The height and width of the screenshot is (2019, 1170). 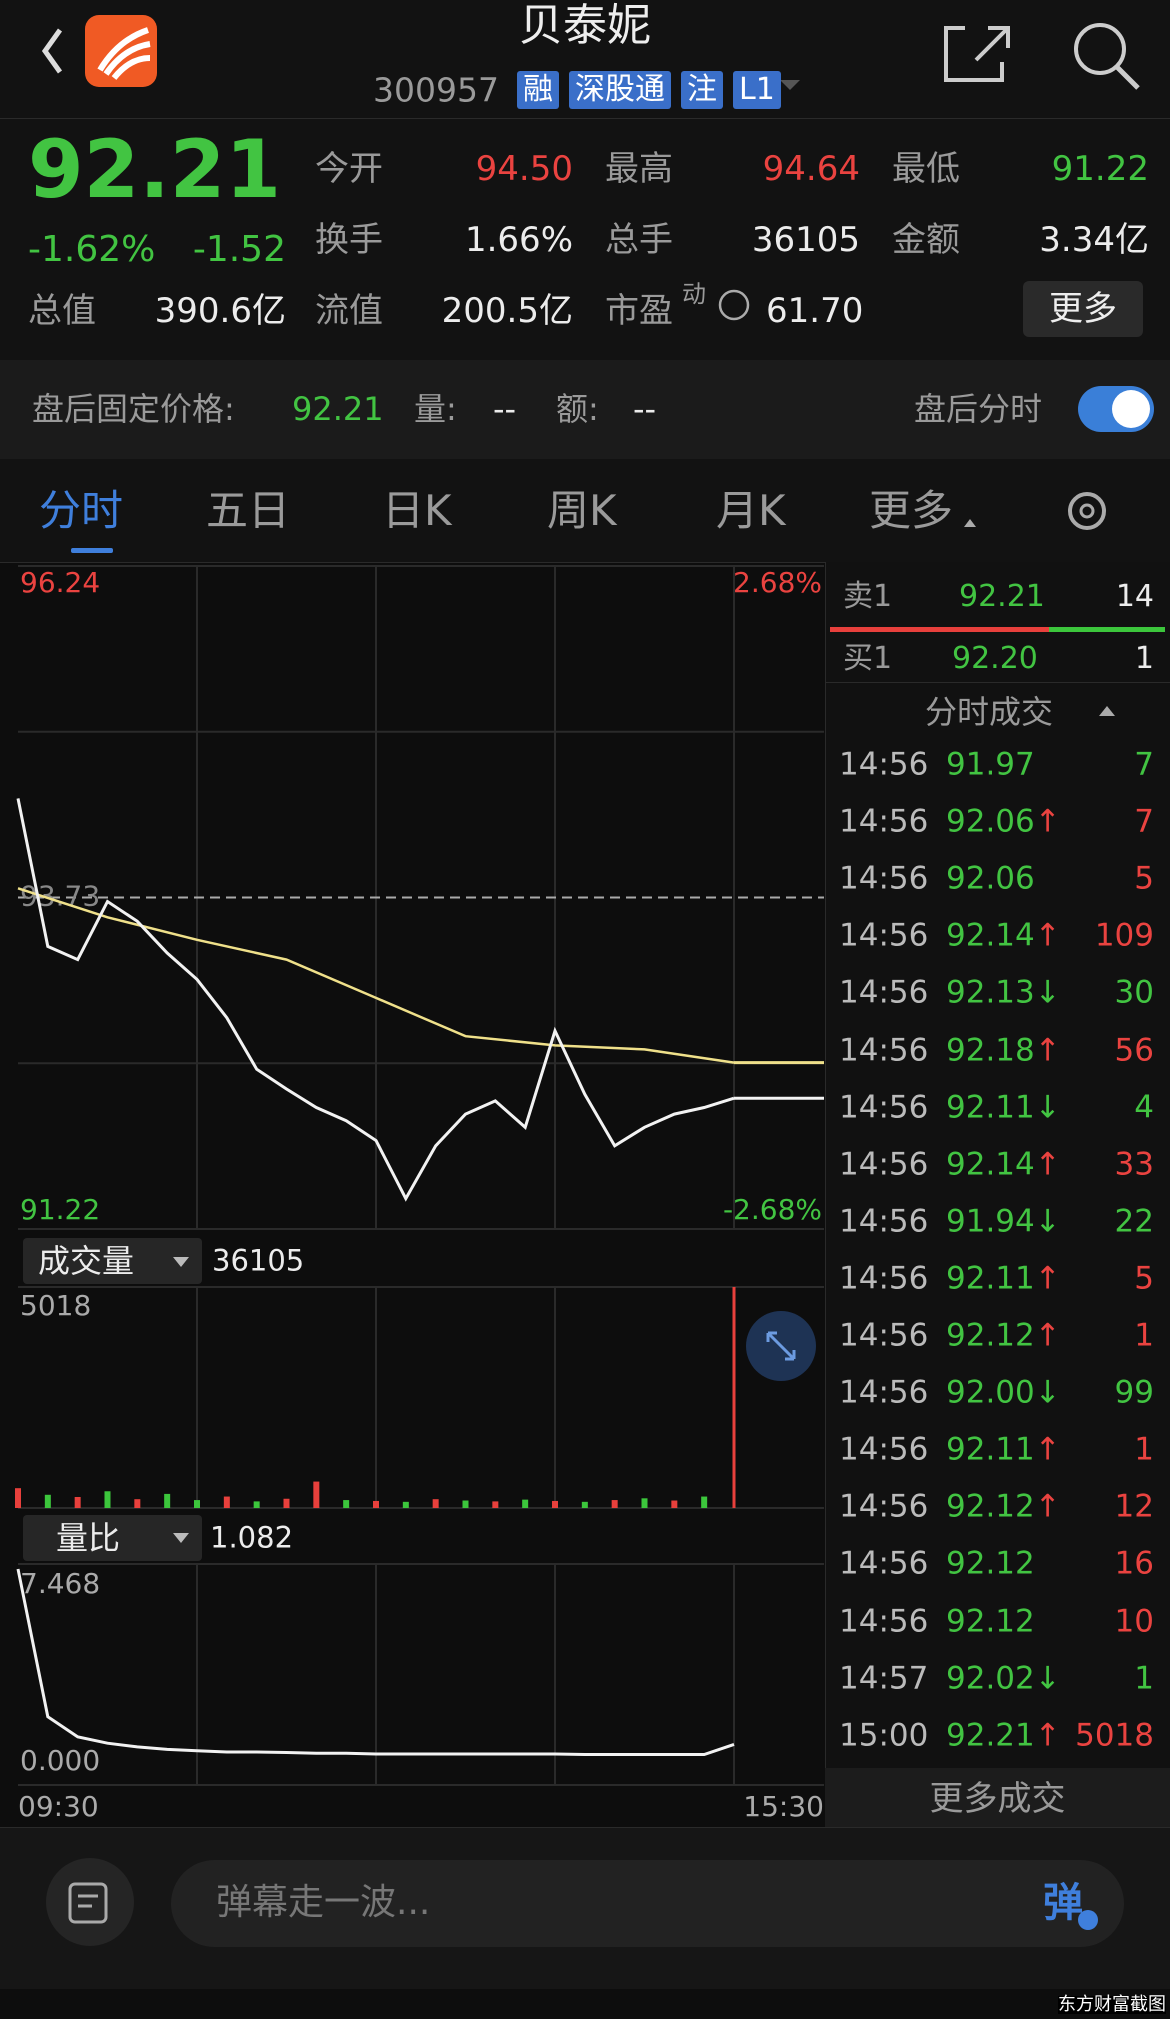 What do you see at coordinates (647, 1903) in the screenshot?
I see `danmu-input` at bounding box center [647, 1903].